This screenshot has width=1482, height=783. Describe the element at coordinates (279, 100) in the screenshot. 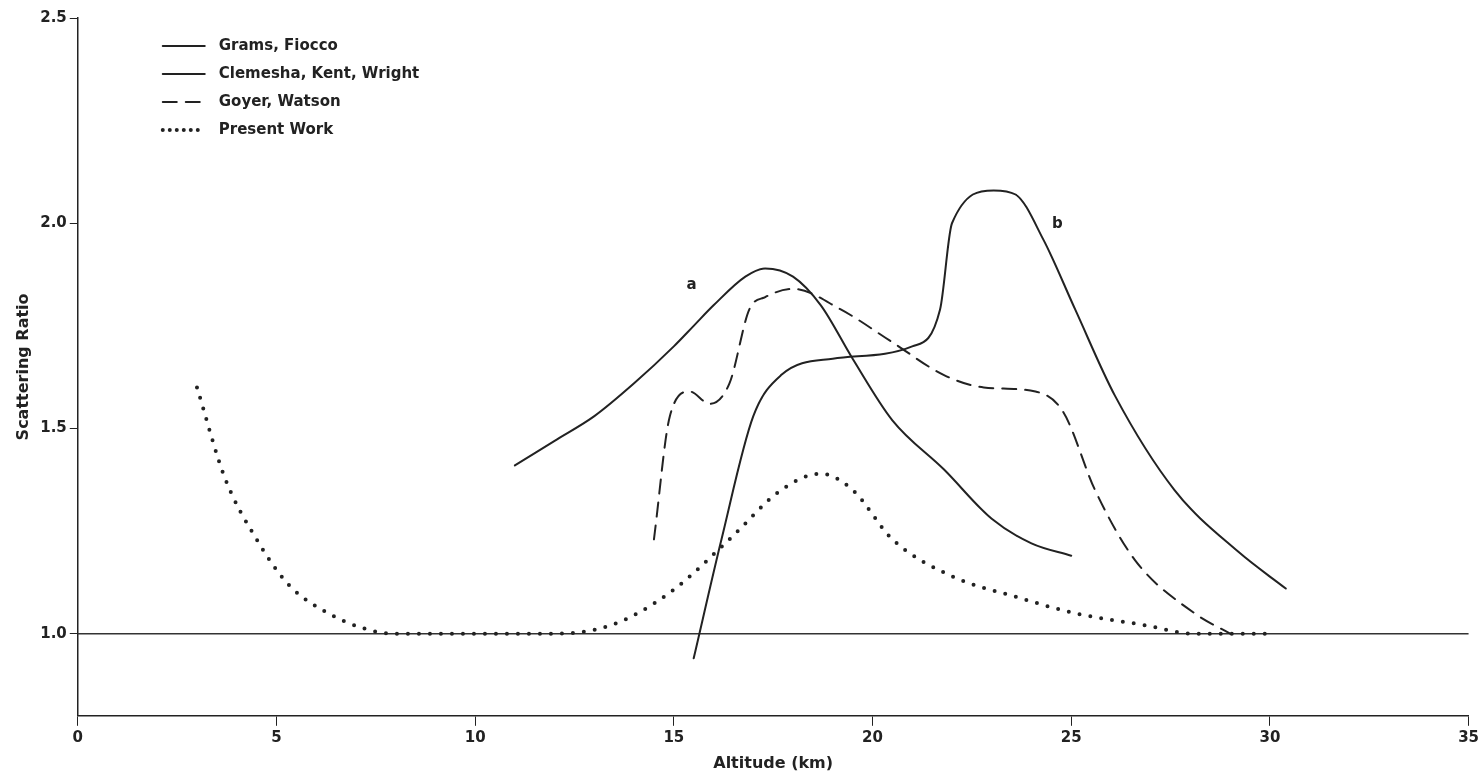

I see `legend-label: Goyer, Watson` at that location.